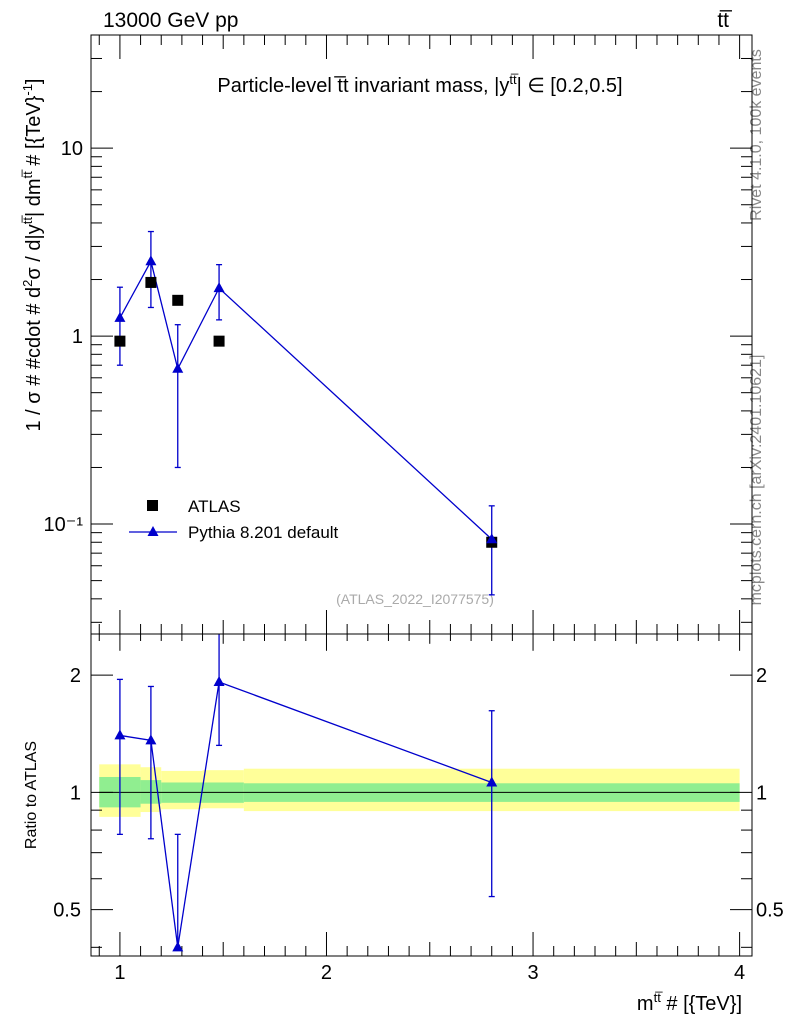 This screenshot has height=1024, width=786. Describe the element at coordinates (67, 911) in the screenshot. I see `ratio-ytick-label: 0.5` at that location.